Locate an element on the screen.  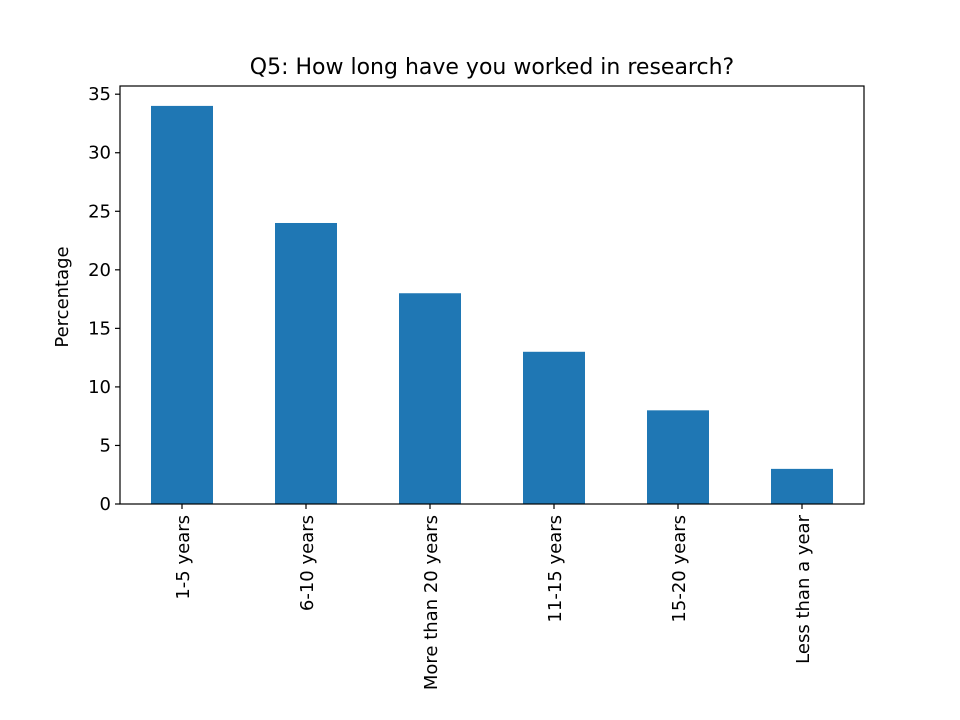
x-tick-label: More than 20 years is located at coordinates (431, 602).